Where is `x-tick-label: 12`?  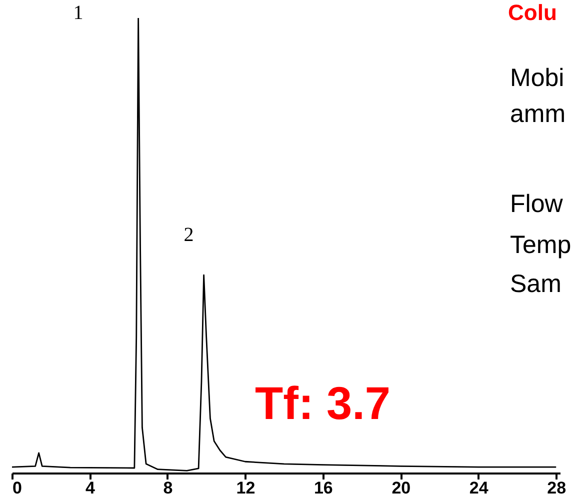
x-tick-label: 12 is located at coordinates (246, 487).